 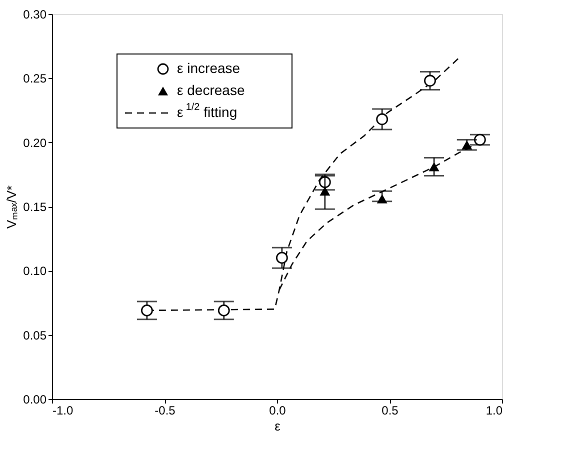 I want to click on x-tick-label: -0.5, so click(x=165, y=411).